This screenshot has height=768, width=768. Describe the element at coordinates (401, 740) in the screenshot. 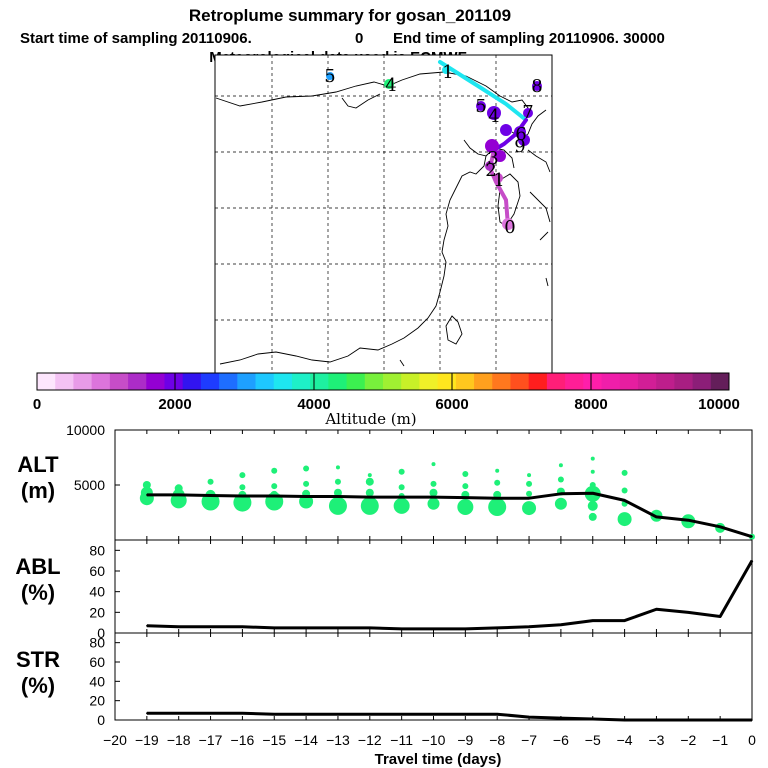

I see `x-tick-label: −11` at that location.